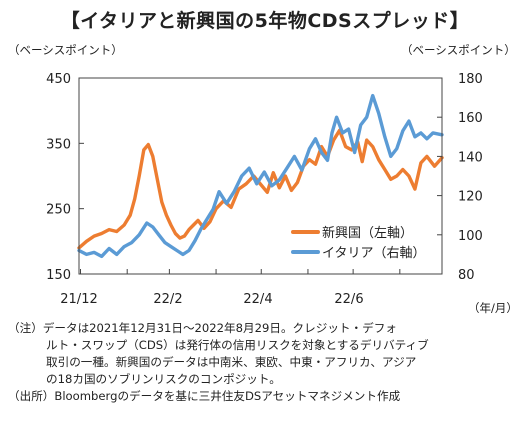  I want to click on right-axis-tick-label: 80, so click(466, 275).